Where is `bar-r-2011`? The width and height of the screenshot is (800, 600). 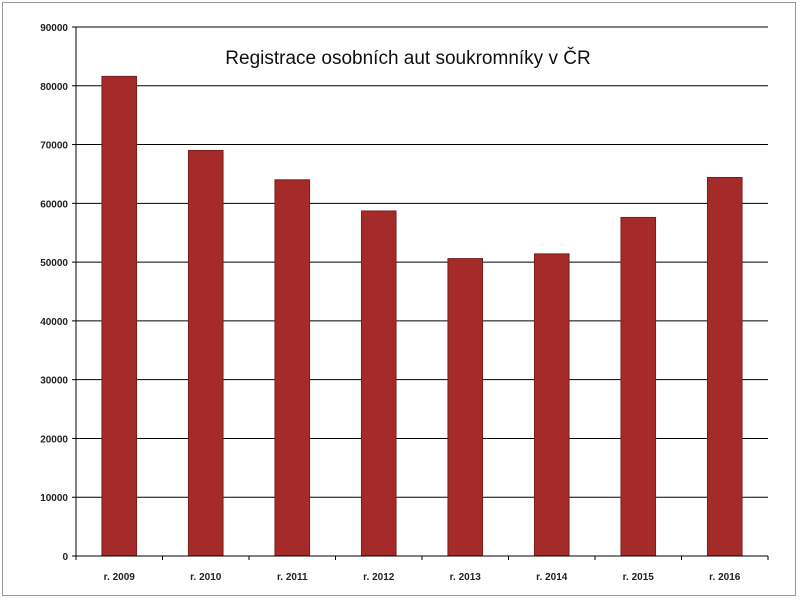 bar-r-2011 is located at coordinates (292, 368).